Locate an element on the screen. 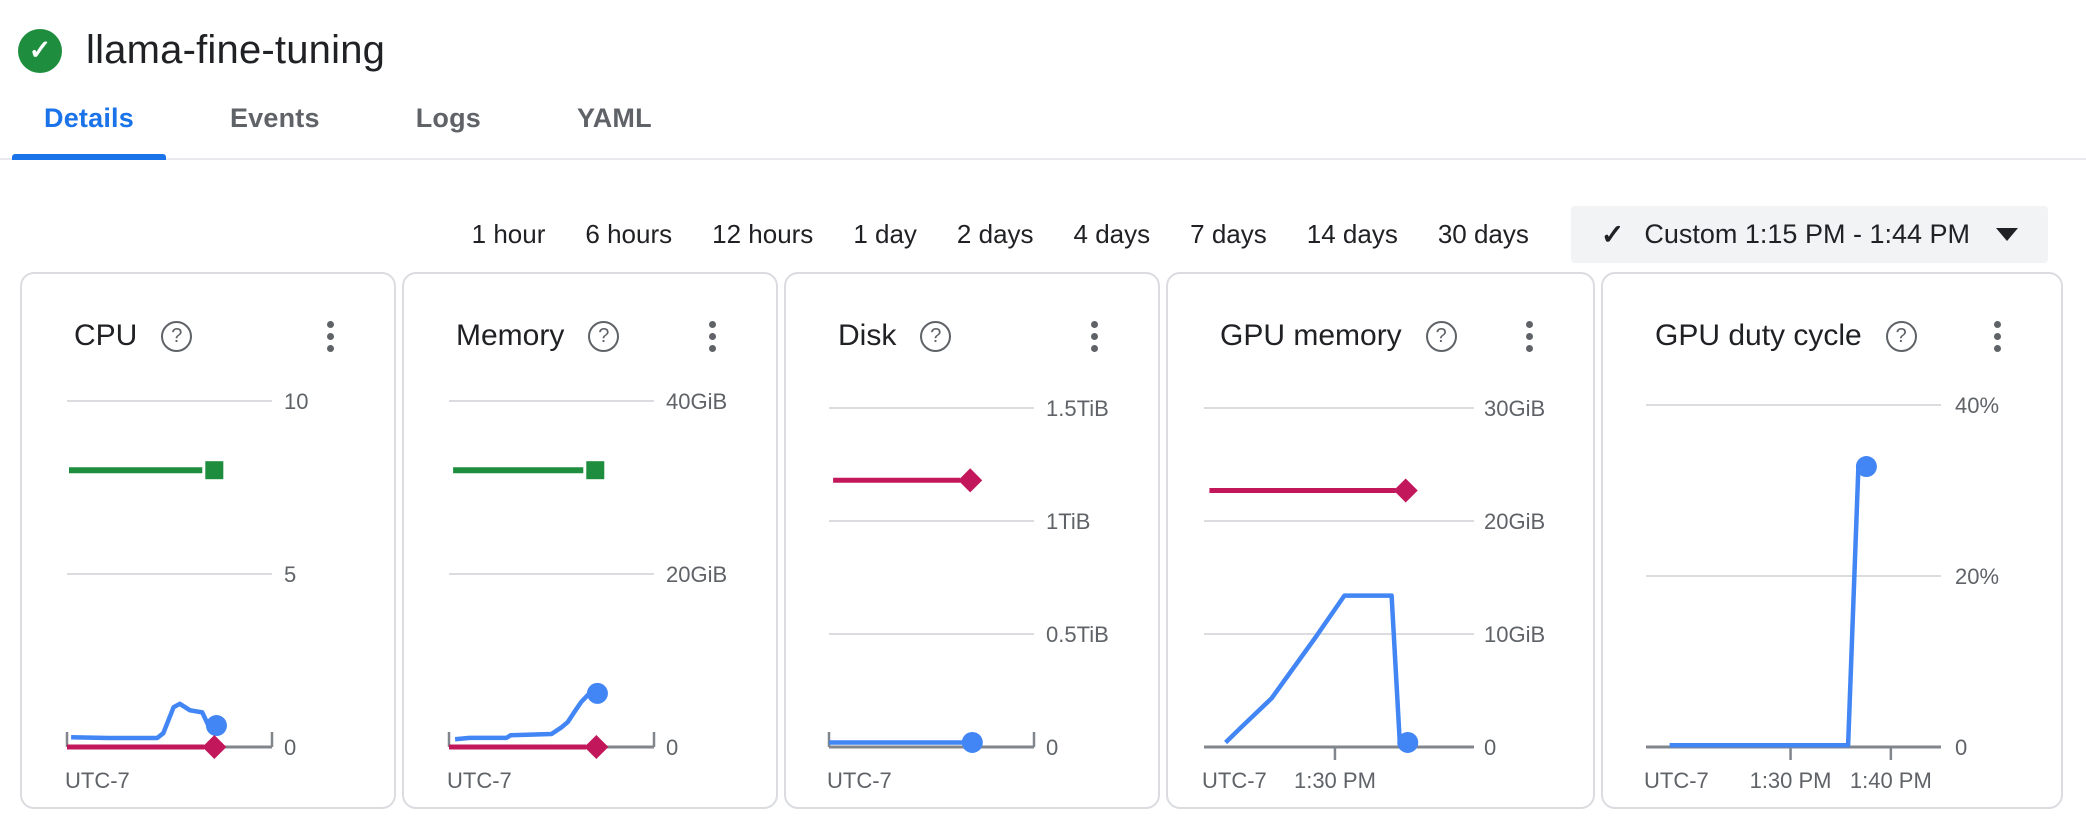 The width and height of the screenshot is (2086, 834). card-disk: Disk ? 1.5TiB 1TiB 0.5TiB 0 UTC-7 is located at coordinates (972, 540).